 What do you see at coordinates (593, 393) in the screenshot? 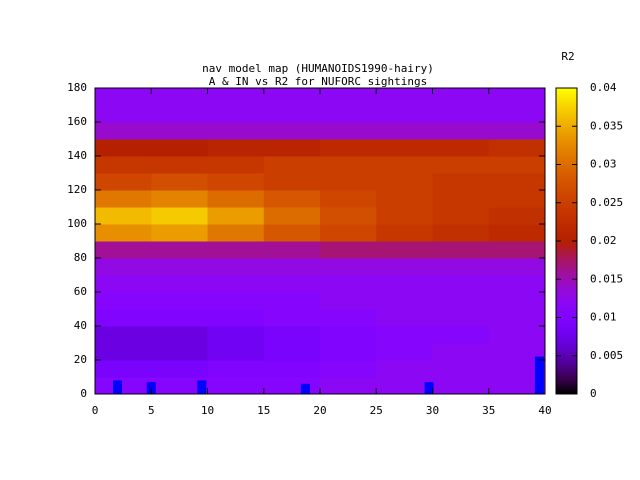
I see `colorbar-tick-label: 0` at bounding box center [593, 393].